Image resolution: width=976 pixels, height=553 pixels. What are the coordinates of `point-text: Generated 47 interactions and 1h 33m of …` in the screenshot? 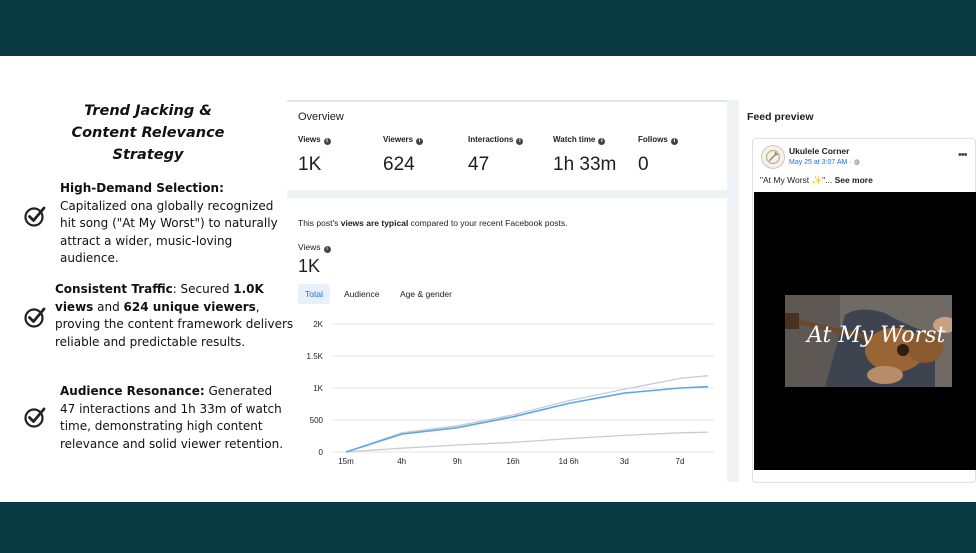 It's located at (172, 417).